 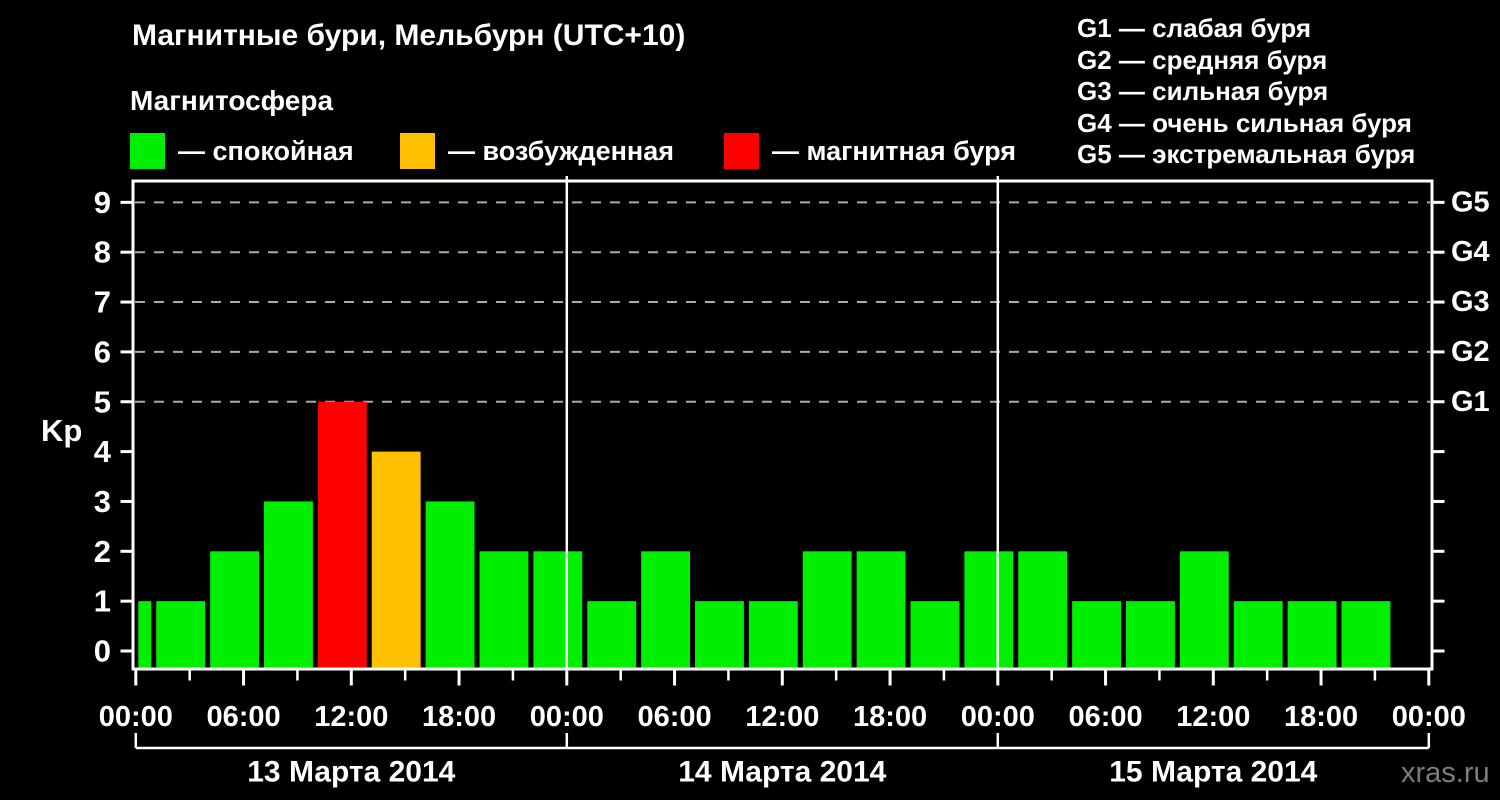 What do you see at coordinates (1203, 91) in the screenshot?
I see `storm-scale-item-g3: G3 — сильная буря` at bounding box center [1203, 91].